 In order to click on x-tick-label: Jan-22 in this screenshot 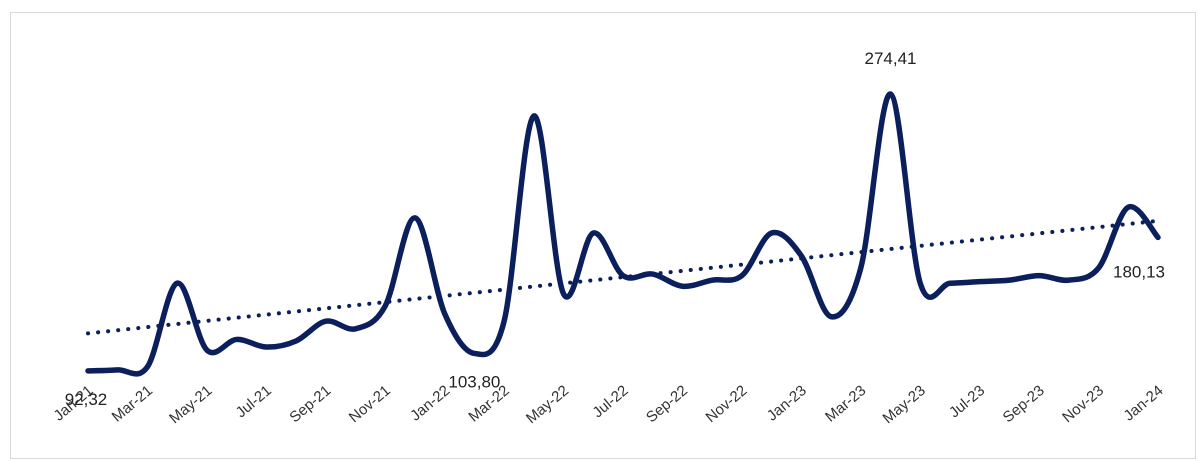, I will do `click(430, 403)`.